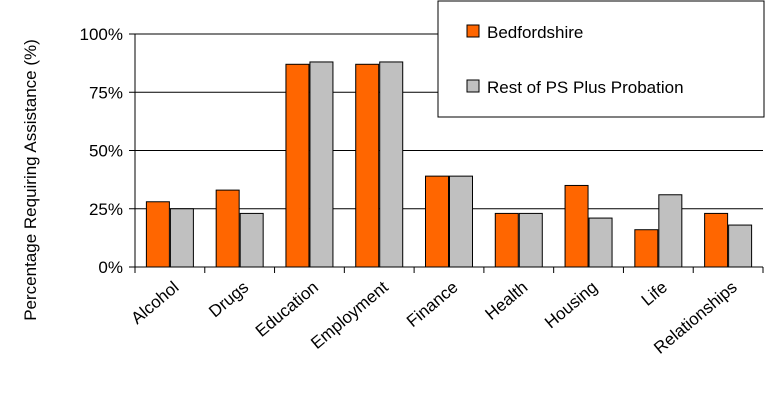 This screenshot has height=403, width=769. What do you see at coordinates (157, 234) in the screenshot?
I see `bar-bedfordshire-alcohol` at bounding box center [157, 234].